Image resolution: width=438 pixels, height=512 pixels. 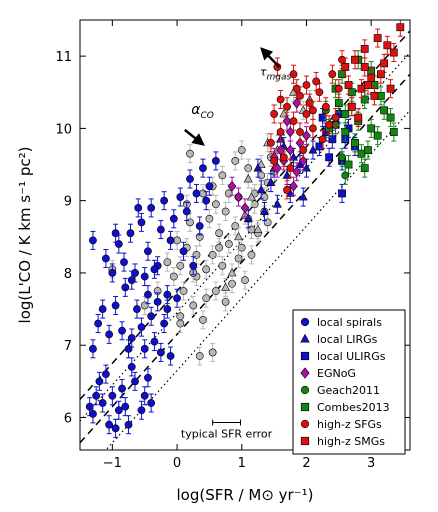 I want to click on tau-arrow, so click(x=270, y=57).